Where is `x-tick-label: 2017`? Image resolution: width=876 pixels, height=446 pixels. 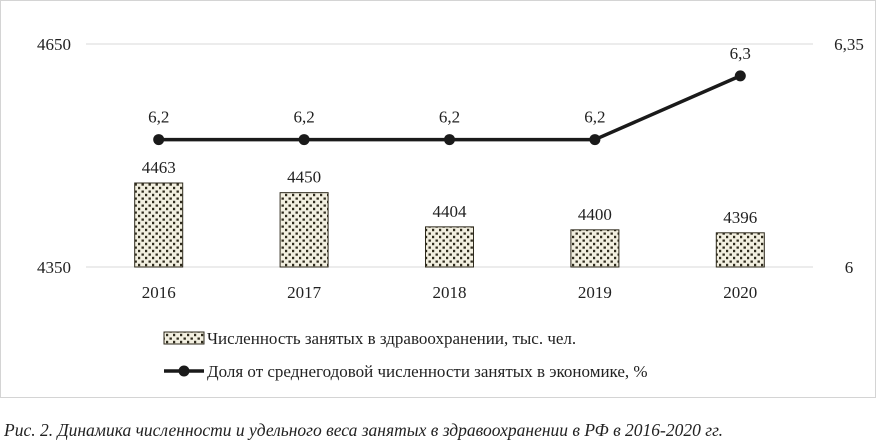 x-tick-label: 2017 is located at coordinates (304, 292).